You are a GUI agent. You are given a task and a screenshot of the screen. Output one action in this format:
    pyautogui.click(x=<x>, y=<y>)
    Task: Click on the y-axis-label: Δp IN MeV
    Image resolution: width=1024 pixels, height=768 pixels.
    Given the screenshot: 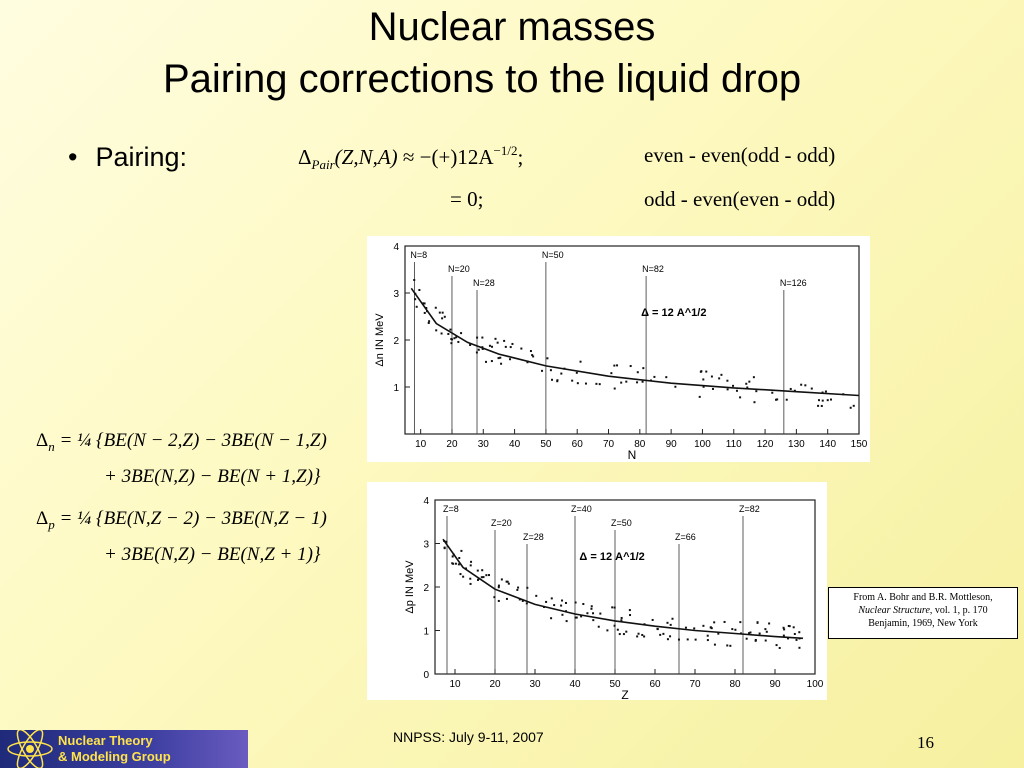 What is the action you would take?
    pyautogui.click(x=410, y=587)
    